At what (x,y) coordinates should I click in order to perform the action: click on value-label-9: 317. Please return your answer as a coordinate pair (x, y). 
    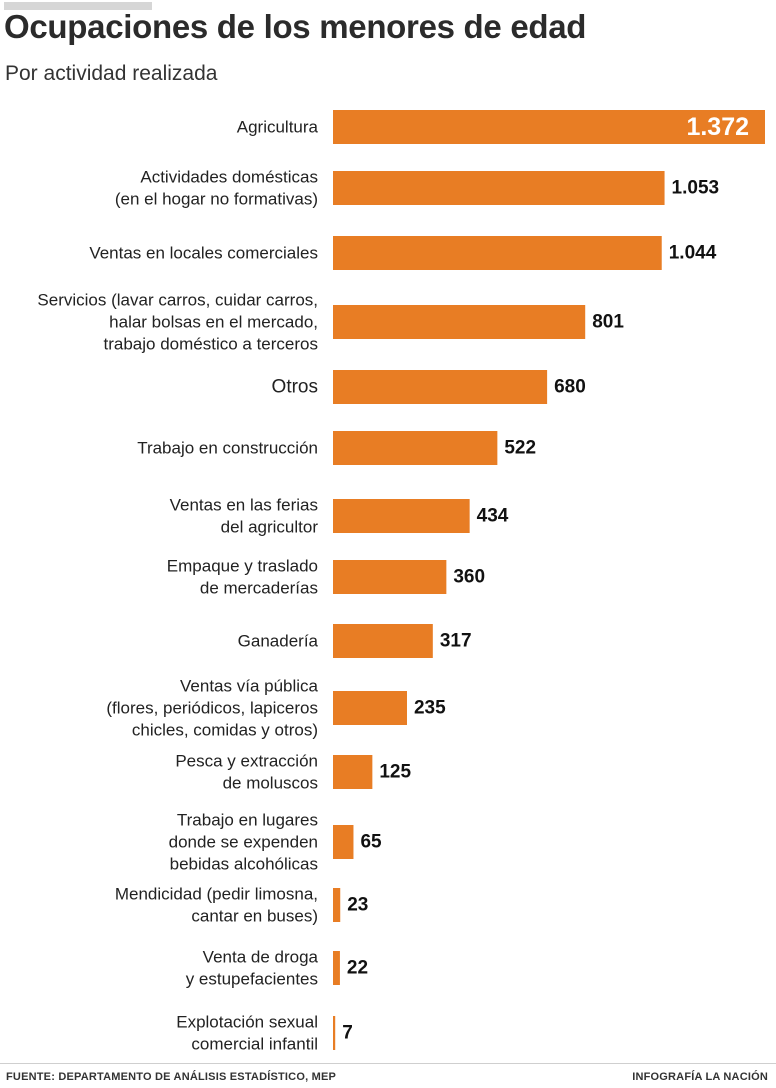
    Looking at the image, I should click on (456, 641).